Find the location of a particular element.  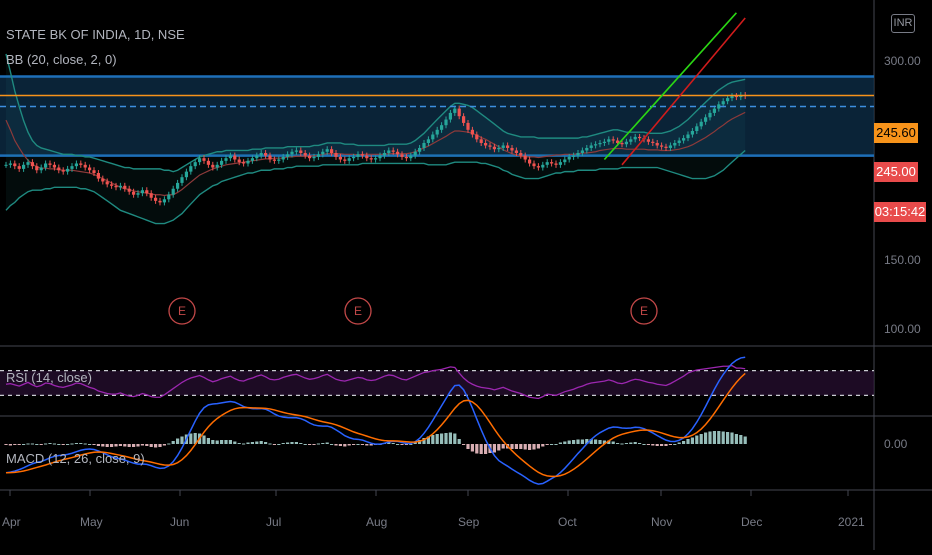

level-badge: 245.00 is located at coordinates (896, 172).